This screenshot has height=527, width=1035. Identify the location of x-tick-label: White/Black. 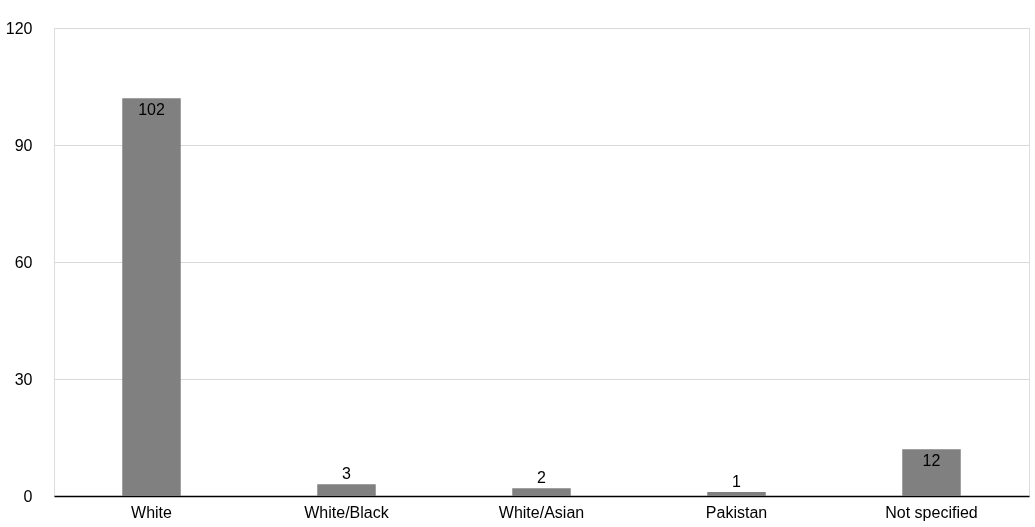
(347, 512).